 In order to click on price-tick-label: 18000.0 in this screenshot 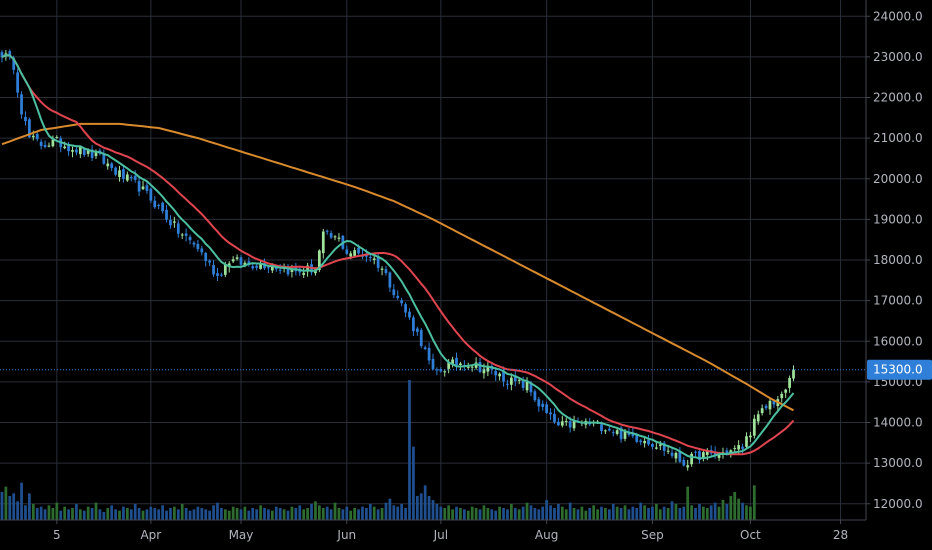, I will do `click(898, 260)`.